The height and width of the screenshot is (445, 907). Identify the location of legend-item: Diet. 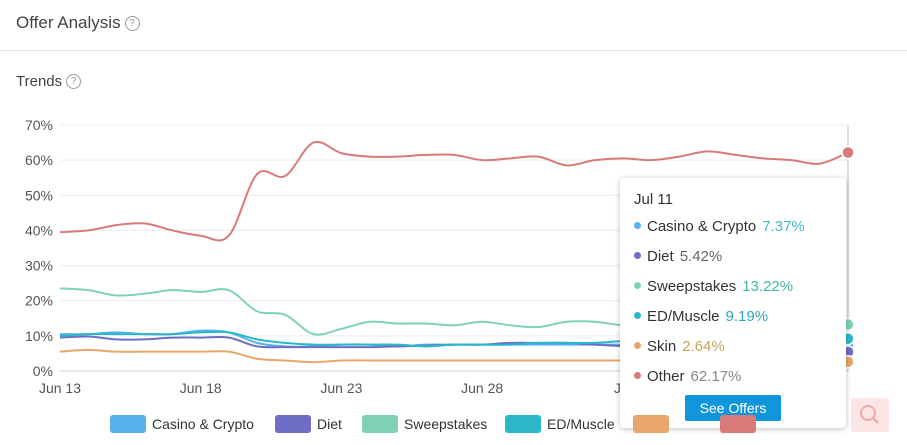
(308, 424).